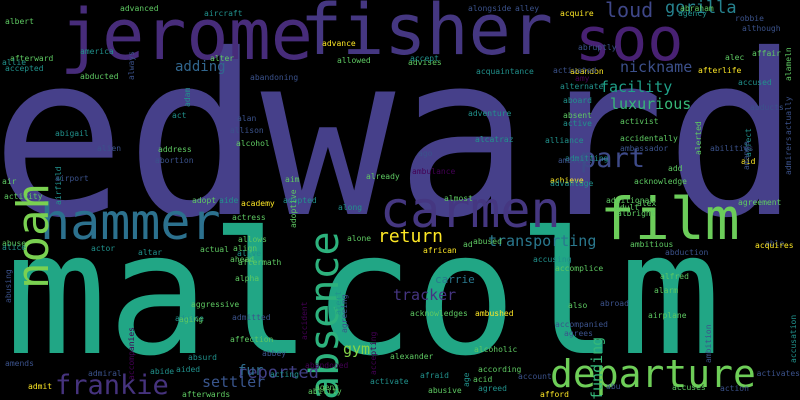  I want to click on word-return: return, so click(410, 237).